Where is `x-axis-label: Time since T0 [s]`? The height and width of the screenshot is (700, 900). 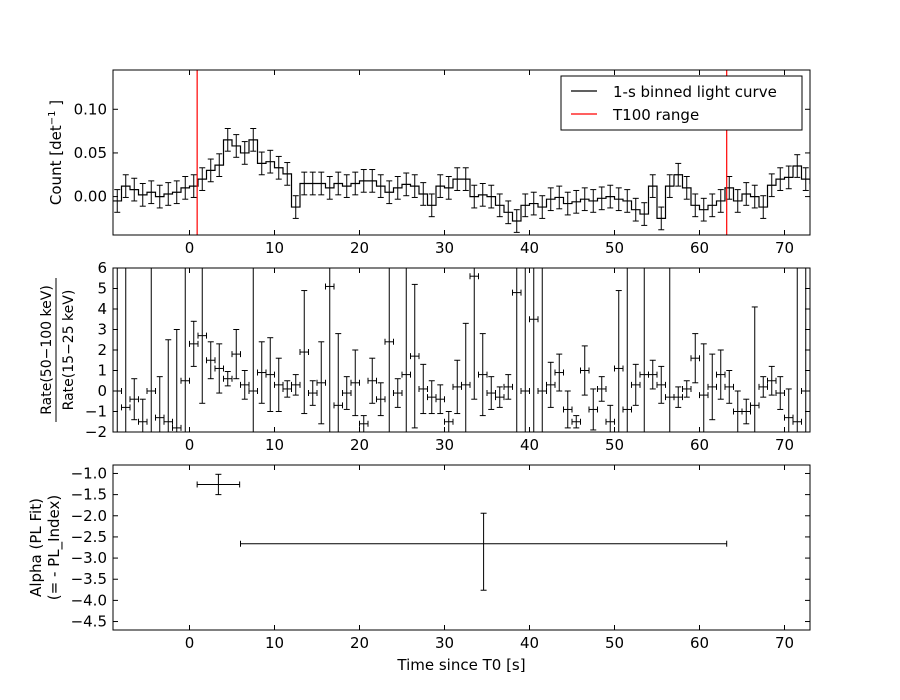
x-axis-label: Time since T0 [s] is located at coordinates (460, 665).